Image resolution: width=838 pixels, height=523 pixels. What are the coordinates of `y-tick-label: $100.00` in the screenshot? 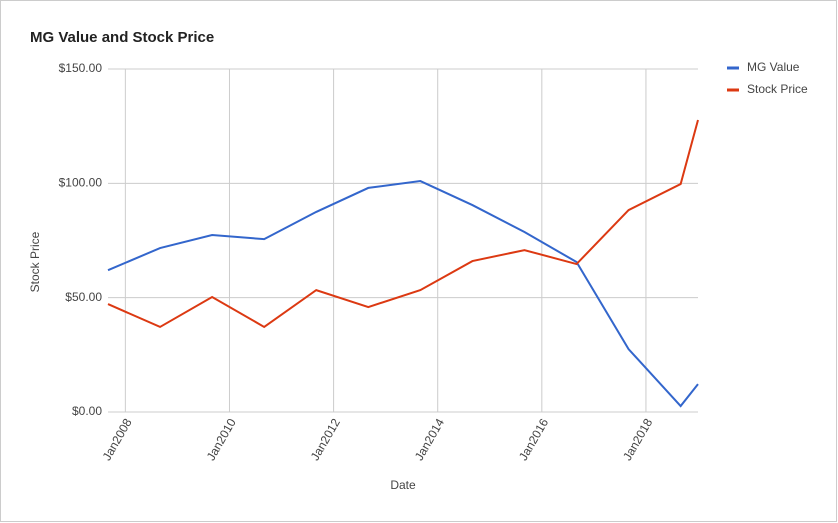 It's located at (81, 183).